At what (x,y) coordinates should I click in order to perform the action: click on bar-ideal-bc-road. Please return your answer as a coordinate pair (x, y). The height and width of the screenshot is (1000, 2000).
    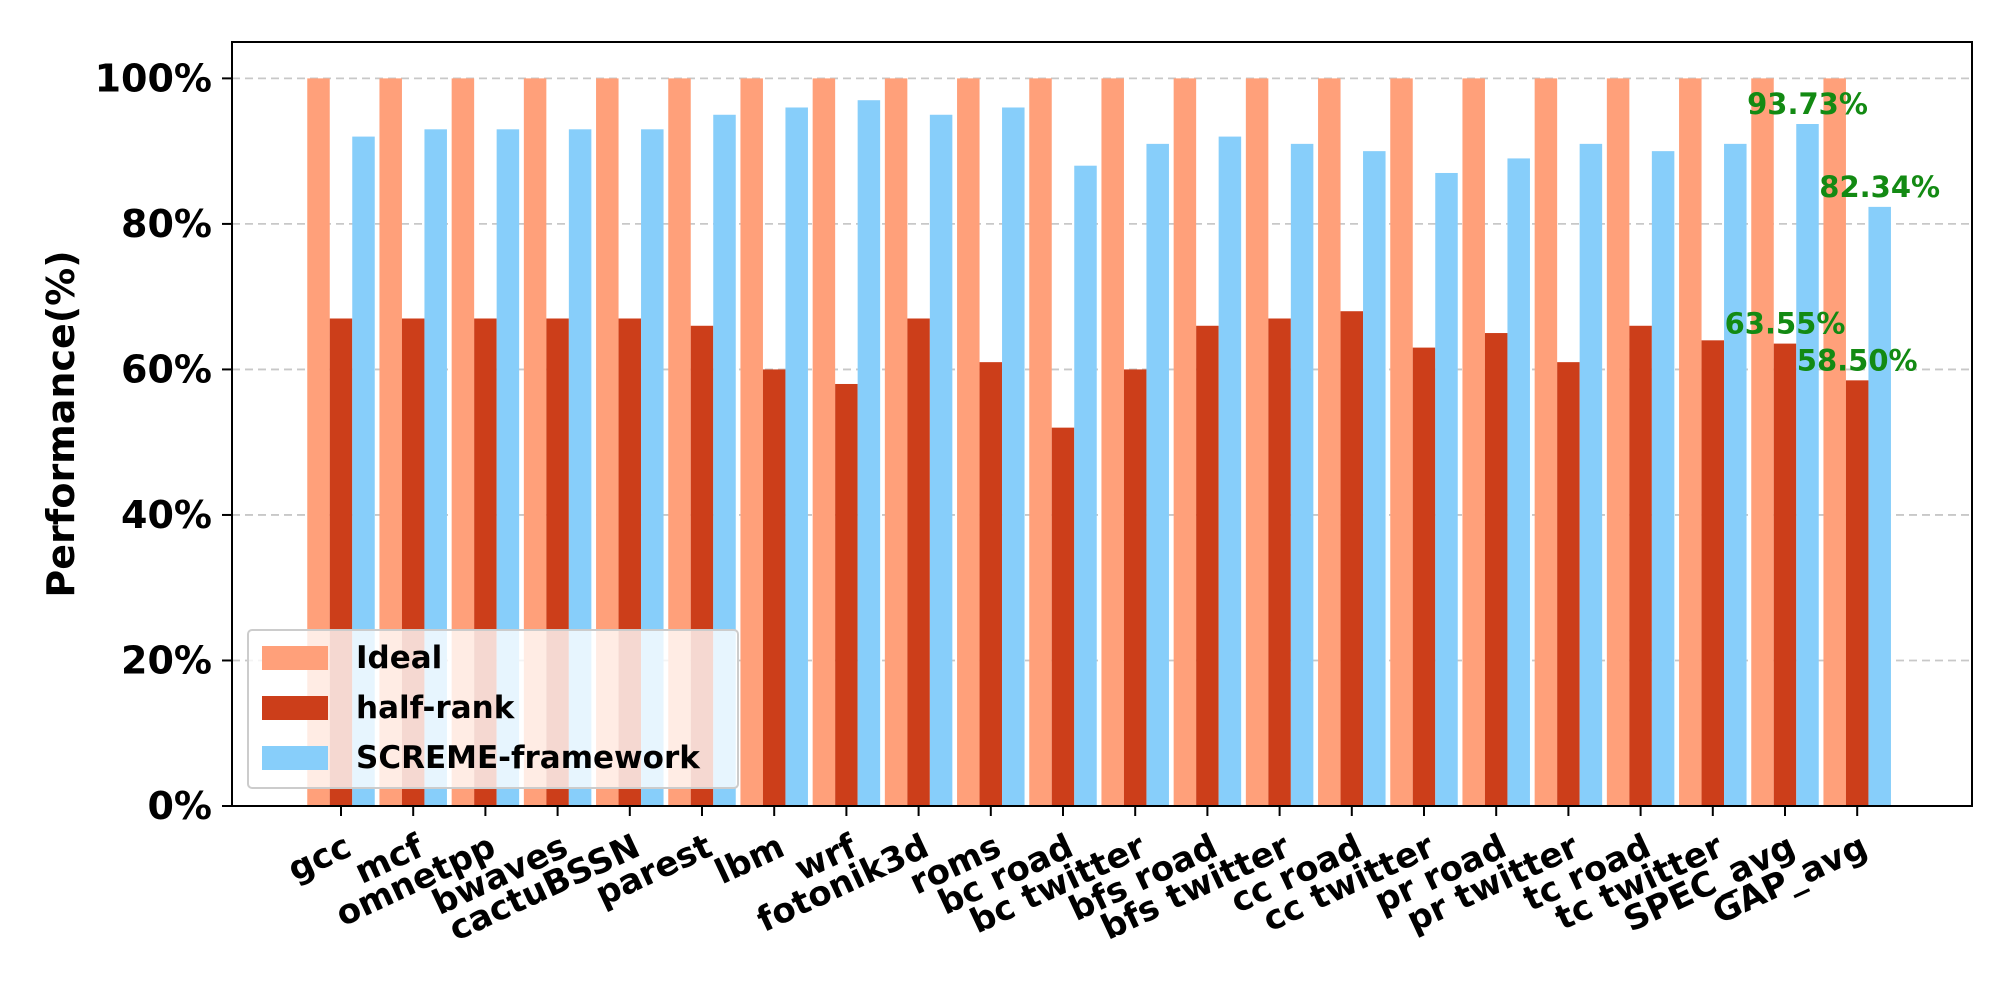
    Looking at the image, I should click on (1040, 442).